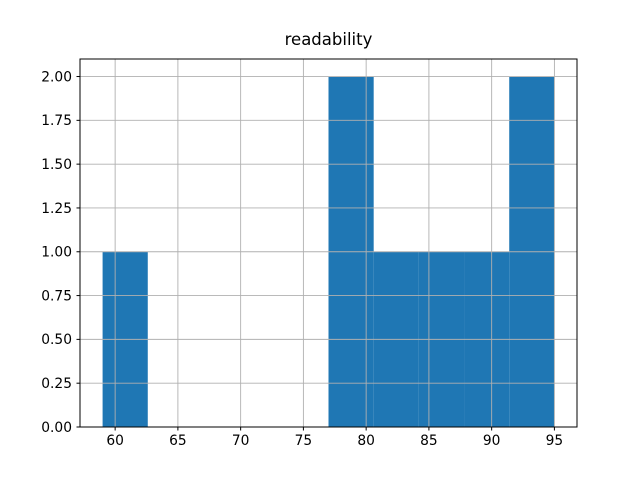  I want to click on x-tick-label: 85, so click(429, 441).